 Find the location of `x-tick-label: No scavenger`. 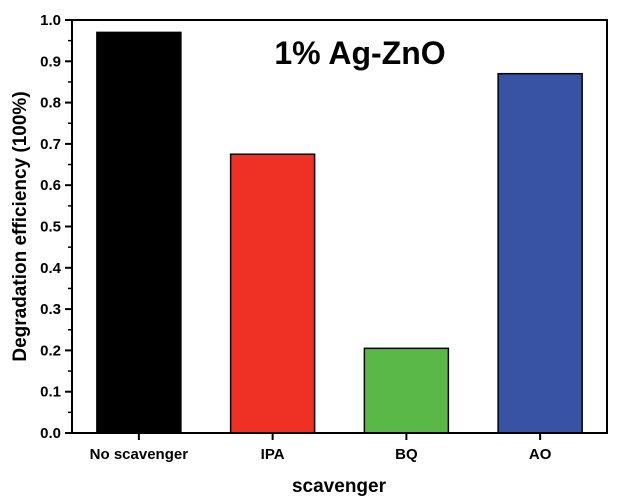

x-tick-label: No scavenger is located at coordinates (139, 454).